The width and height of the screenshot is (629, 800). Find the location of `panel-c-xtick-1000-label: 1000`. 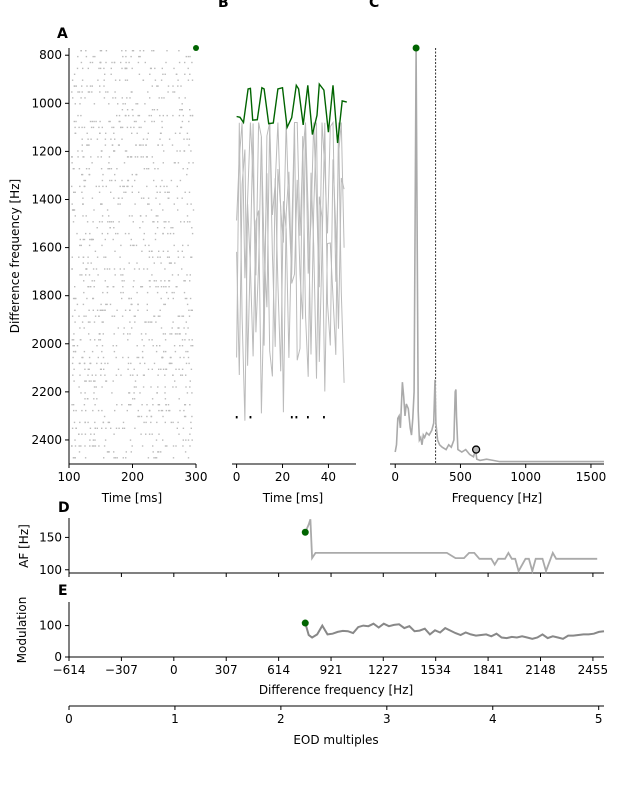

panel-c-xtick-1000-label: 1000 is located at coordinates (525, 477).